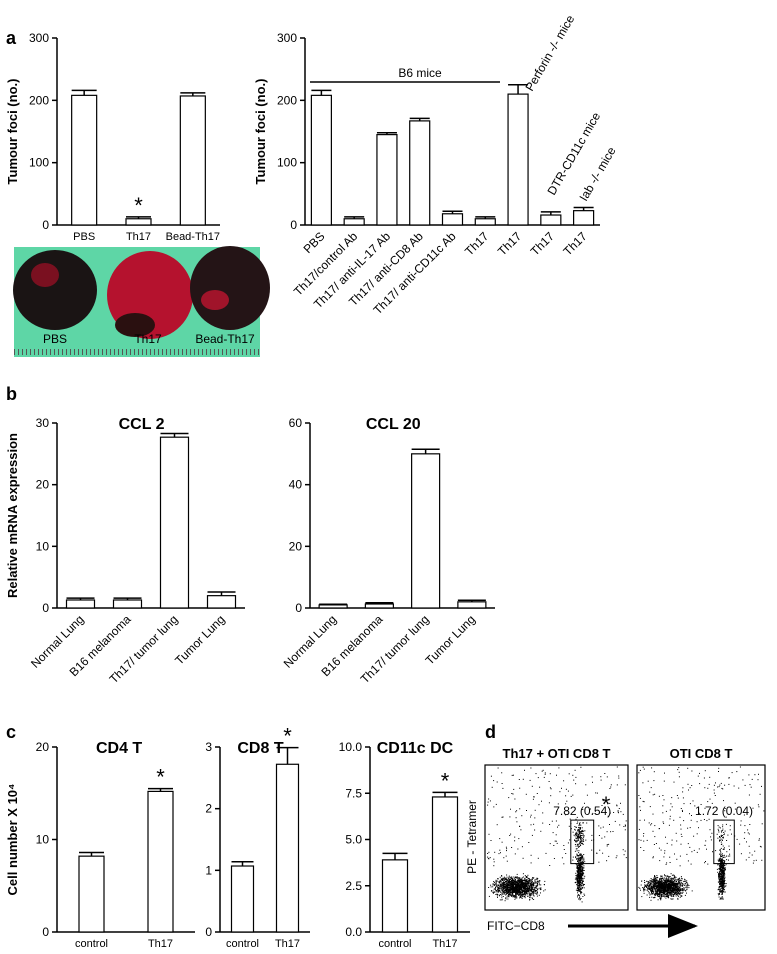  What do you see at coordinates (225, 339) in the screenshot?
I see `photo-label: Bead-Th17` at bounding box center [225, 339].